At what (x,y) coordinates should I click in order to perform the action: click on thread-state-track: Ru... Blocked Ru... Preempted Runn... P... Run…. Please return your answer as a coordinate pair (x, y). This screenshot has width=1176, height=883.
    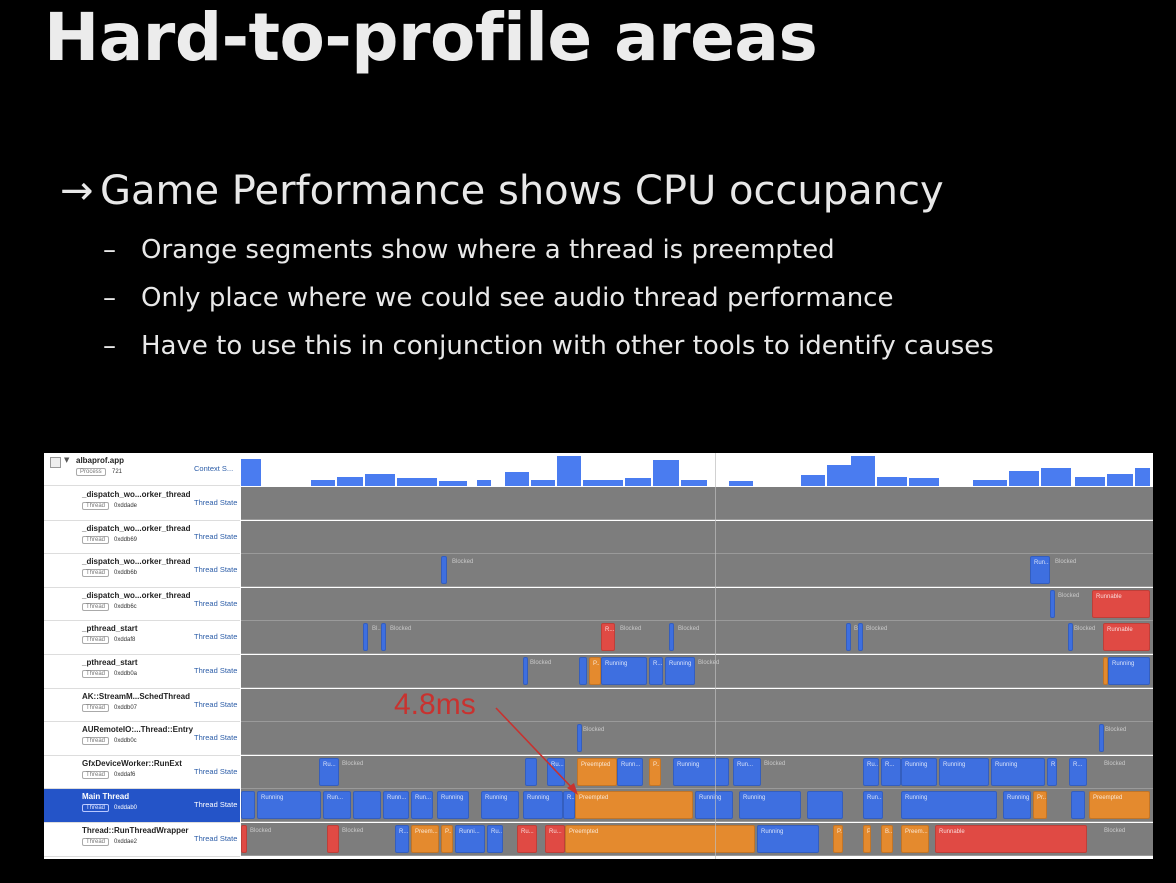
    Looking at the image, I should click on (697, 772).